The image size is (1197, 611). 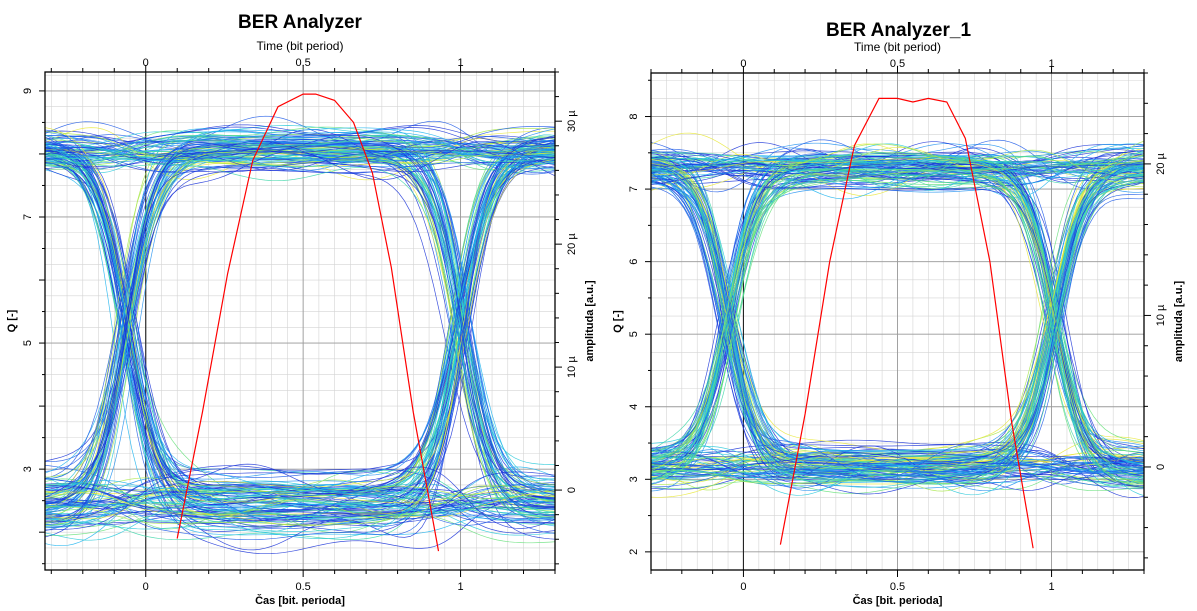 I want to click on x-tick-label: 0.5, so click(x=897, y=587).